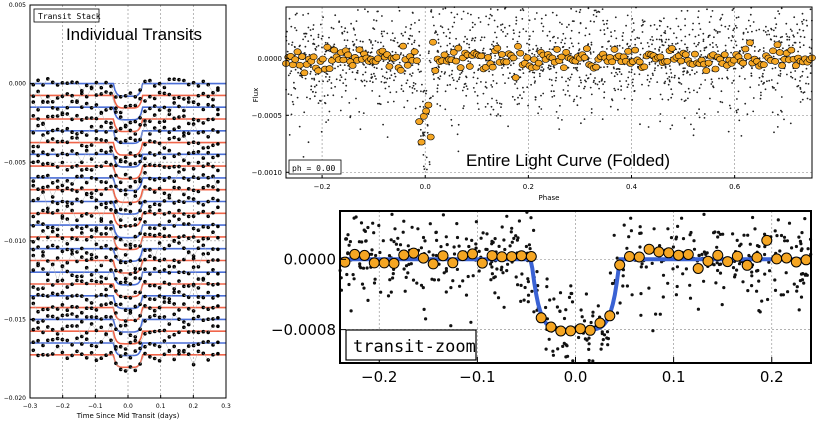 This screenshot has height=421, width=831. I want to click on stack-xtick-label: 0.3, so click(226, 406).